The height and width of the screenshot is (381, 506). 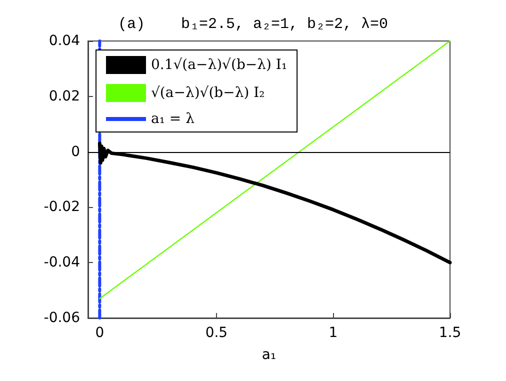 What do you see at coordinates (173, 119) in the screenshot?
I see `legend-label: a₁ = λ` at bounding box center [173, 119].